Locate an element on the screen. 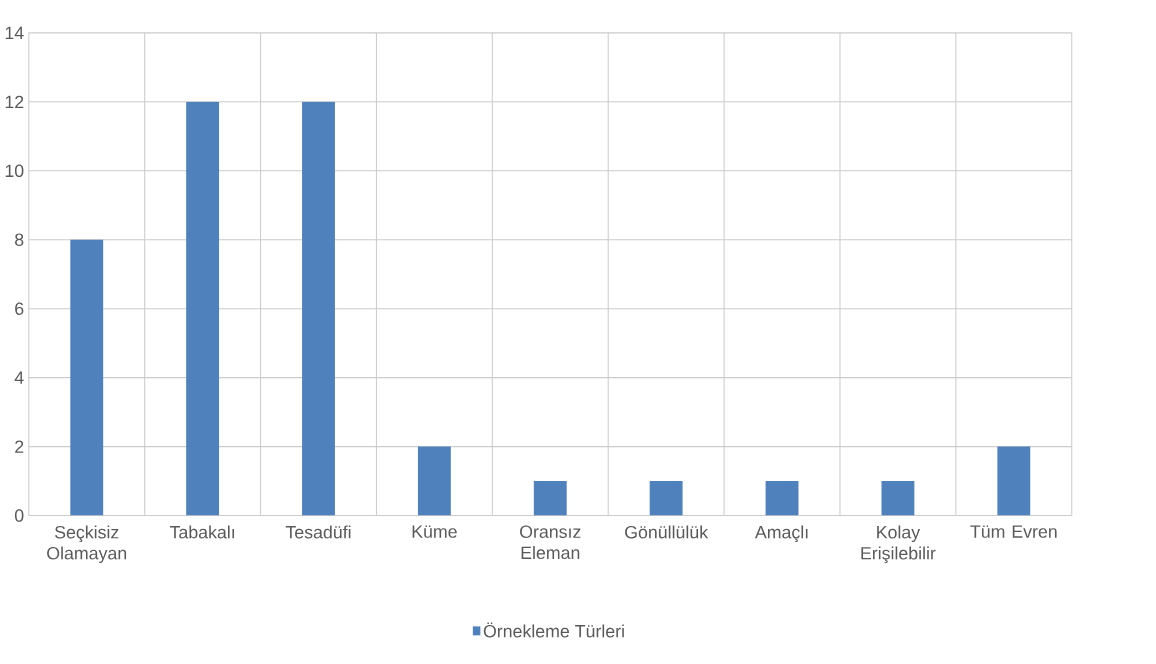 This screenshot has height=664, width=1156. y-tick-label: 2 is located at coordinates (19, 446).